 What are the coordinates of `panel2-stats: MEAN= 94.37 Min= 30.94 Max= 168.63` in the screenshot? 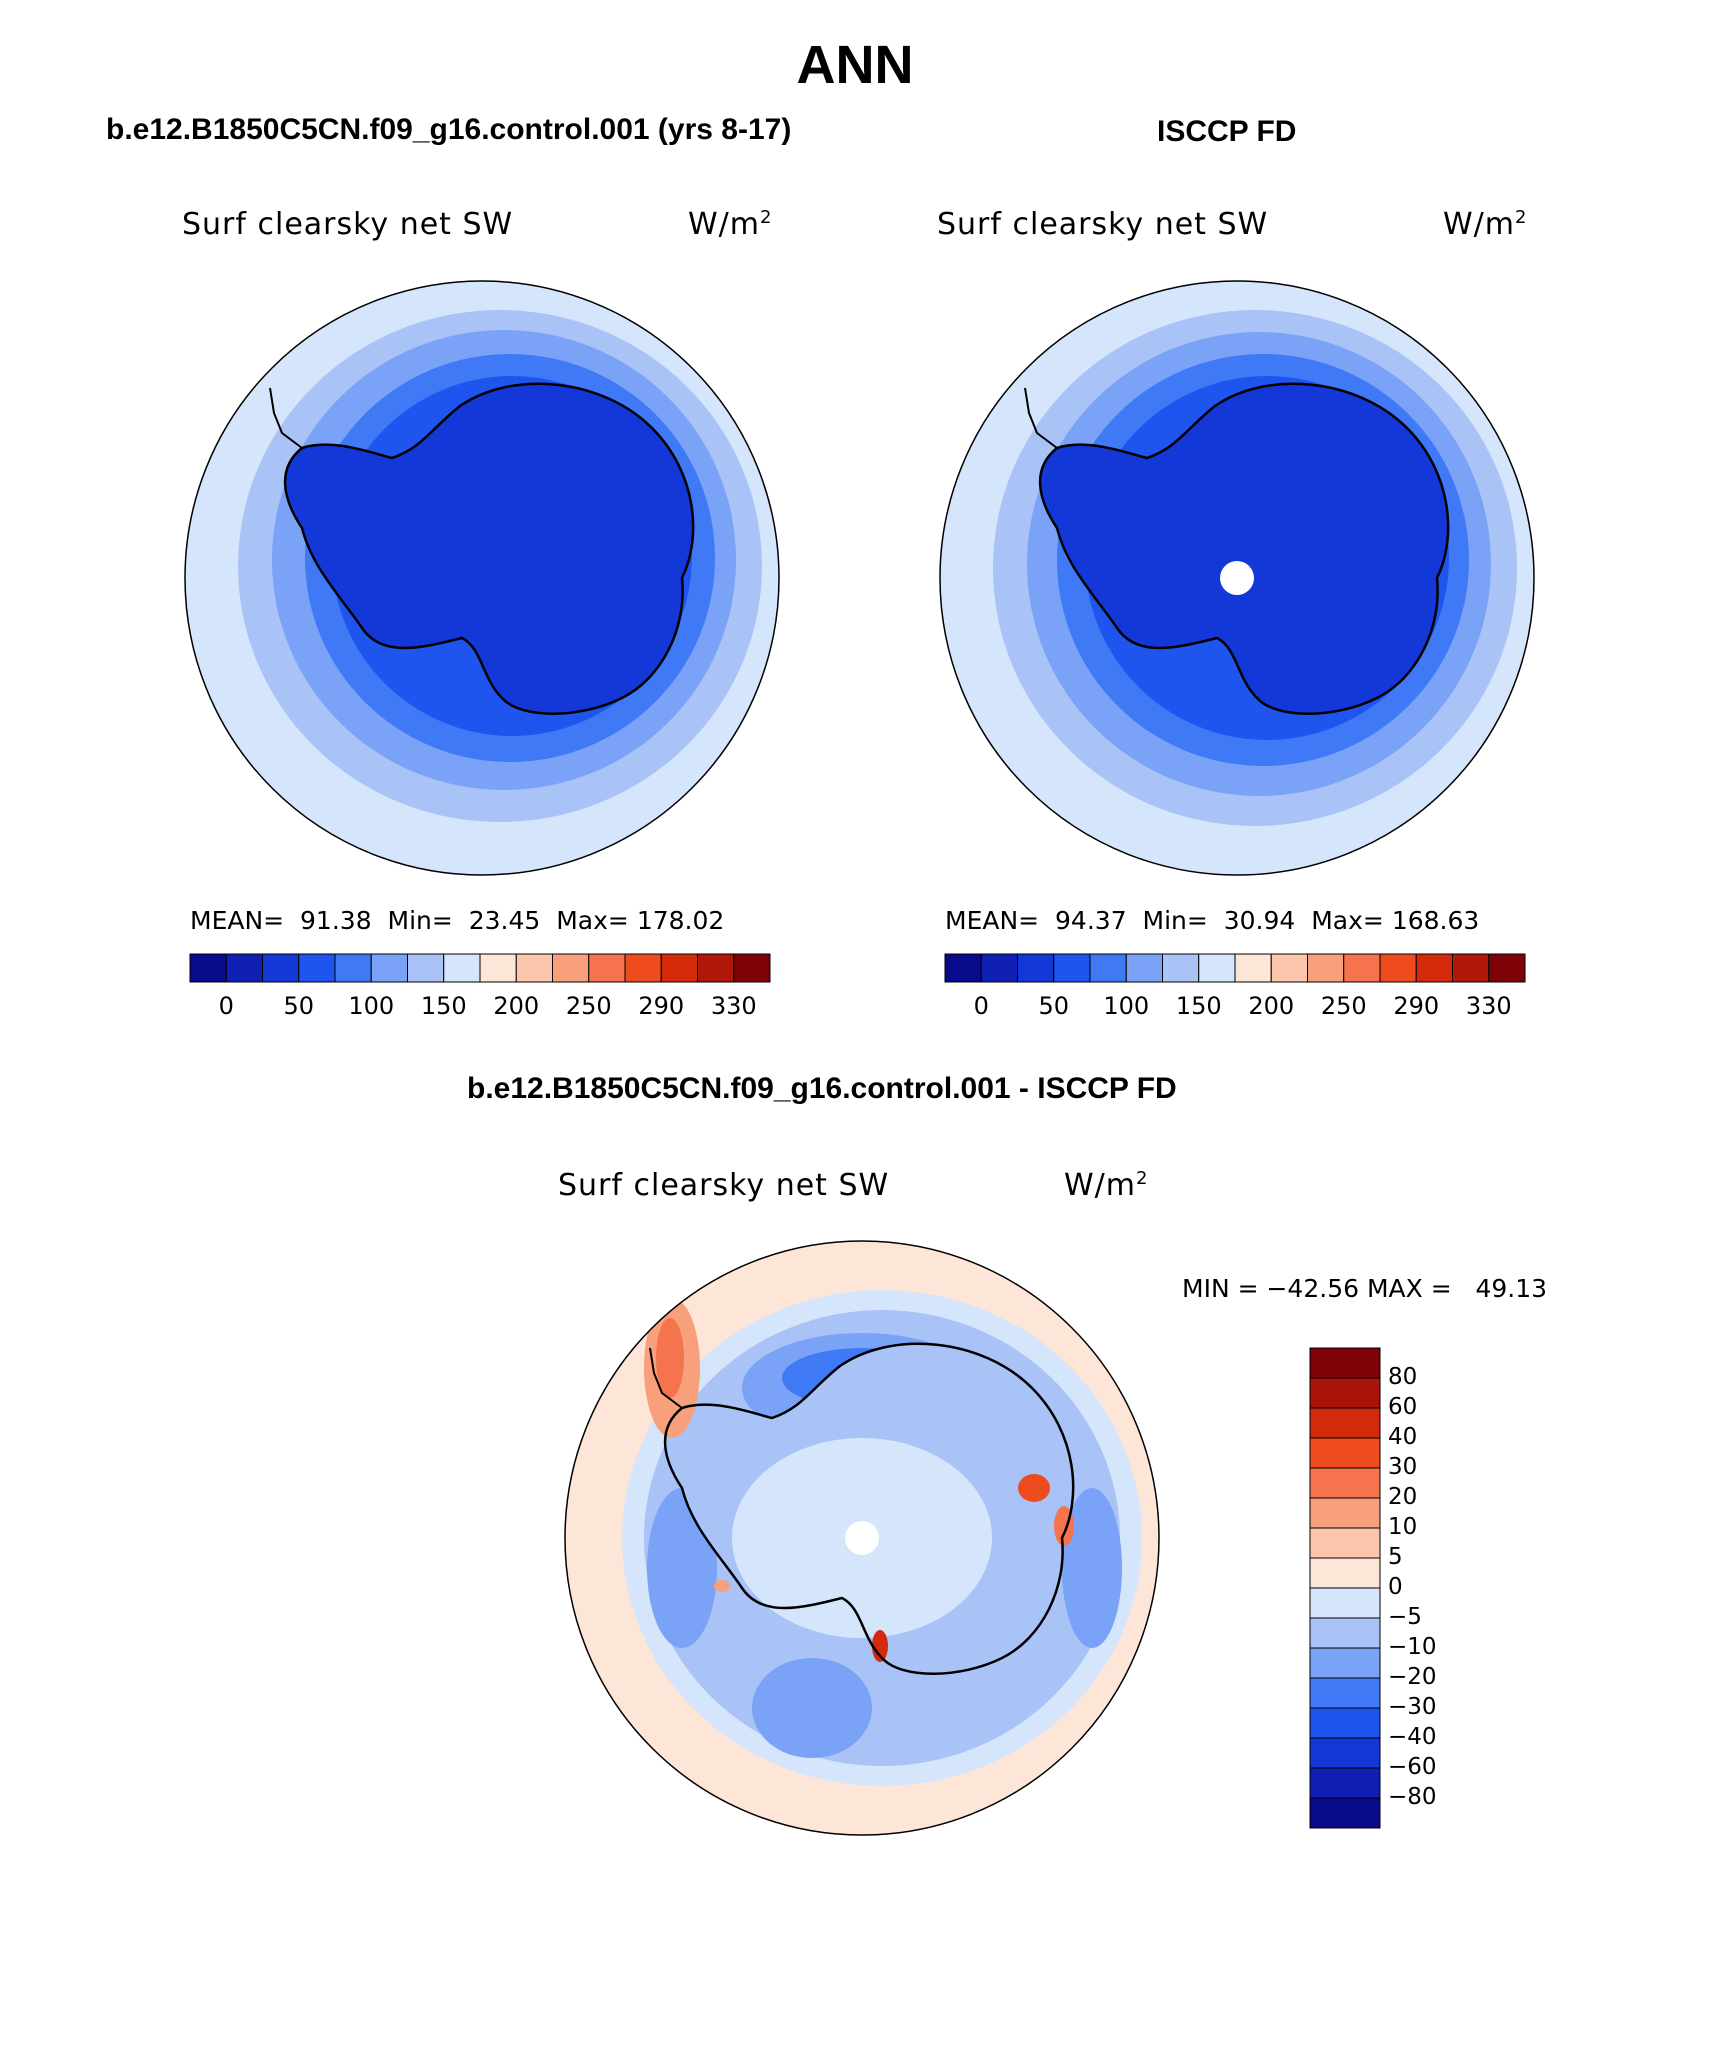 It's located at (1212, 920).